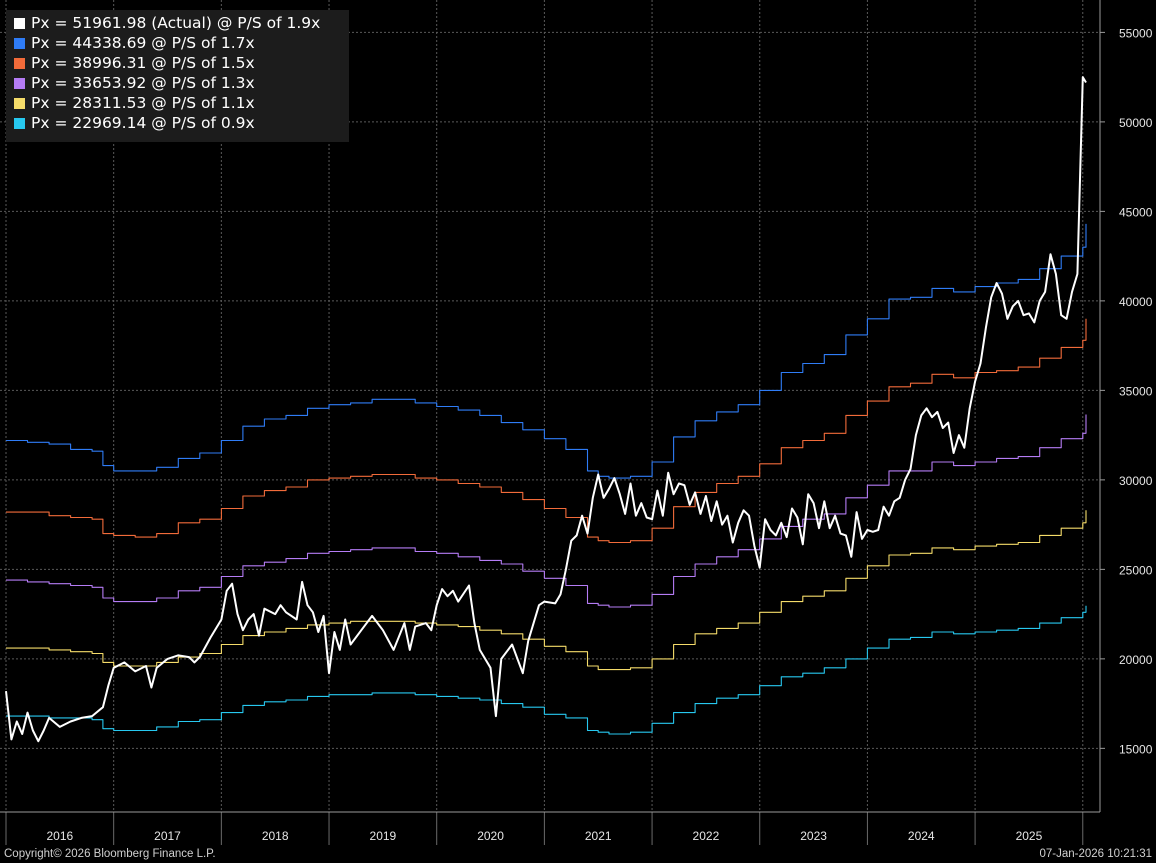 This screenshot has height=863, width=1156. I want to click on legend-label: Px = 51961.98 (Actual) @ P/S of 1.9x, so click(176, 23).